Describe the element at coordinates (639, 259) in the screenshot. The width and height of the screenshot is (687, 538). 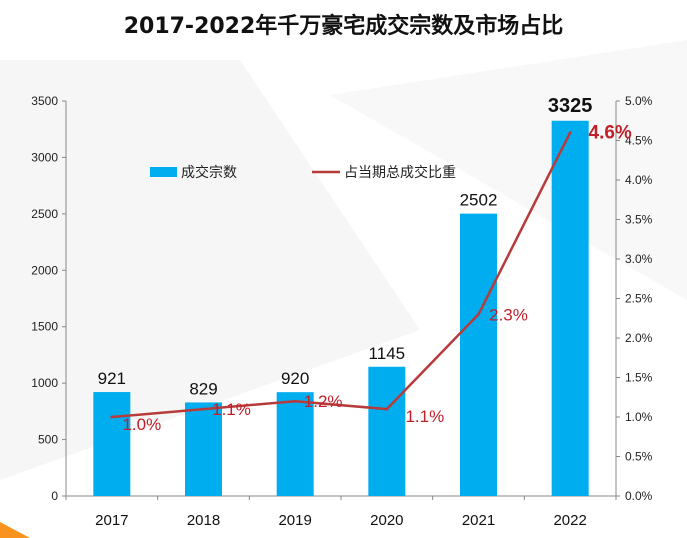
I see `right-tick-label: 3.0%` at that location.